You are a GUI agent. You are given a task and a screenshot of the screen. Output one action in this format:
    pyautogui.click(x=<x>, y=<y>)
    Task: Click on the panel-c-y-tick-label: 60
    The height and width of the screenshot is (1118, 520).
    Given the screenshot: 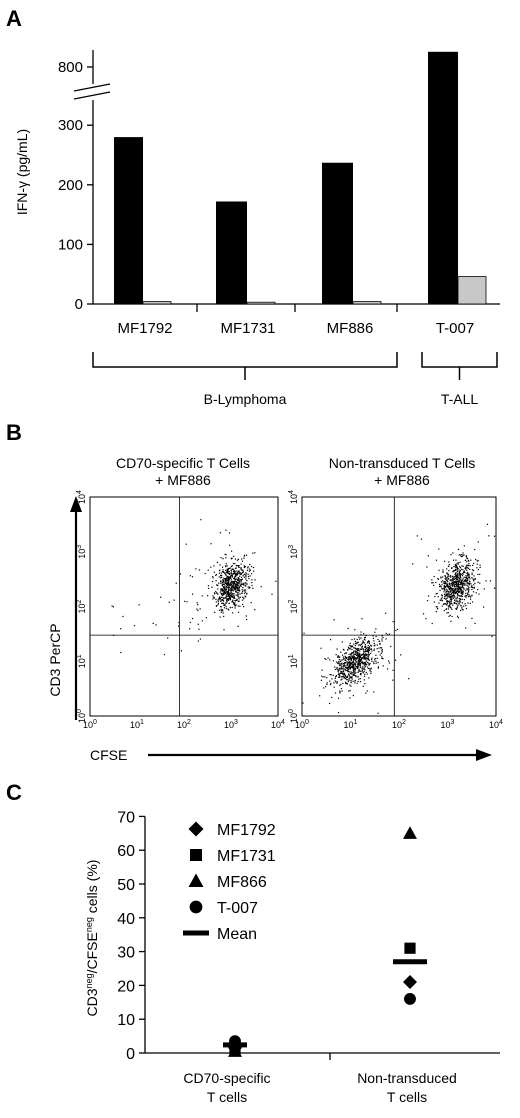 What is the action you would take?
    pyautogui.click(x=126, y=851)
    